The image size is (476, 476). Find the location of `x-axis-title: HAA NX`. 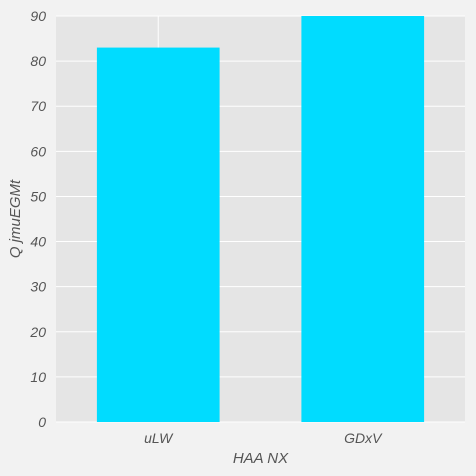

x-axis-title: HAA NX is located at coordinates (261, 458).